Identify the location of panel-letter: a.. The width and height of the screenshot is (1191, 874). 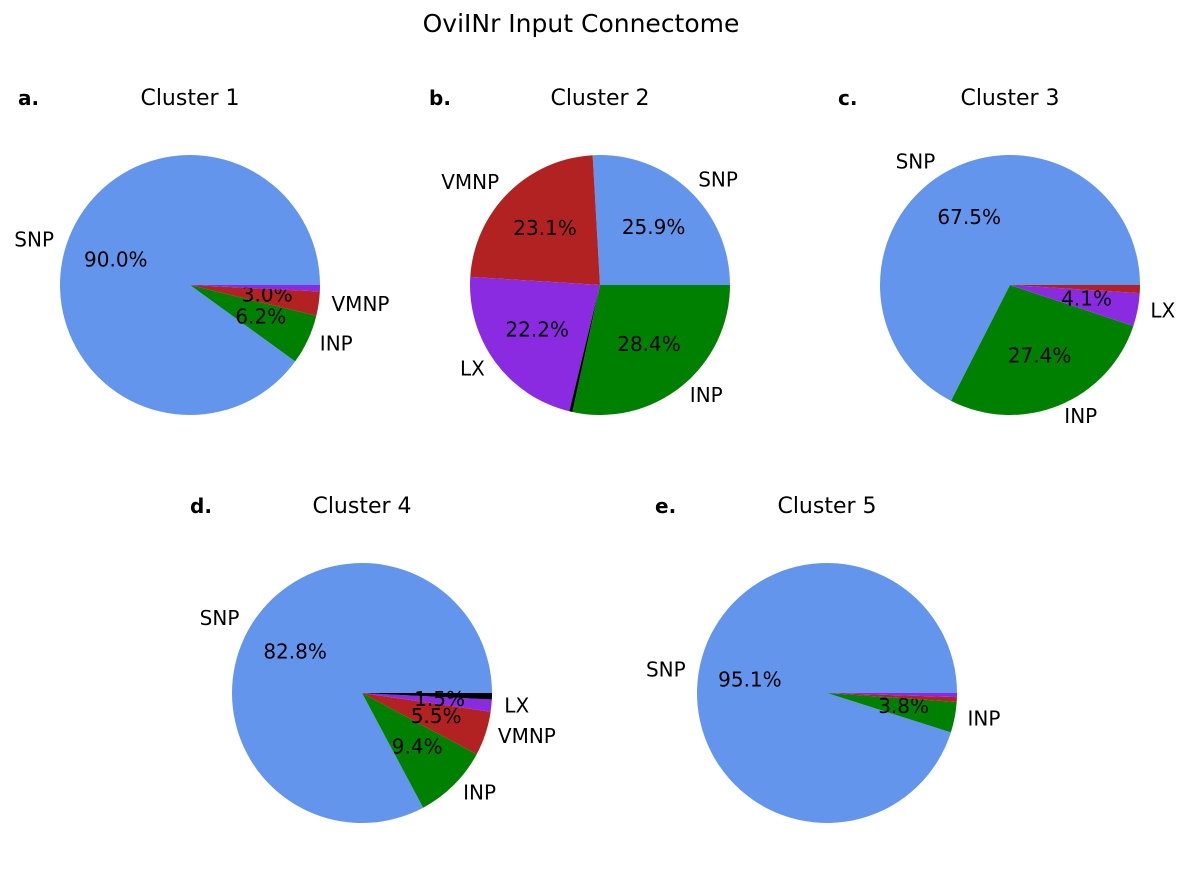
(28, 98).